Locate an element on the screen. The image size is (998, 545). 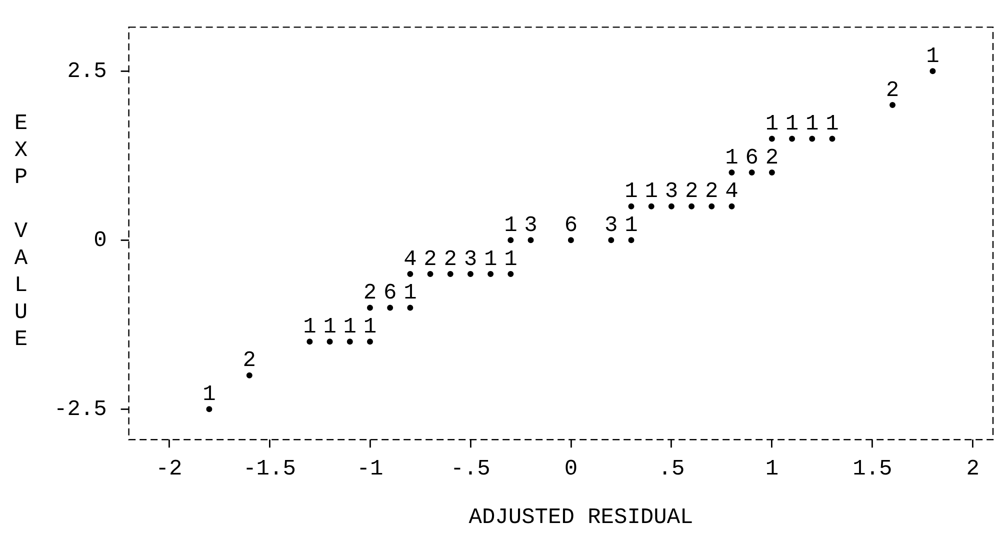
x-tick-label: -2 is located at coordinates (169, 469).